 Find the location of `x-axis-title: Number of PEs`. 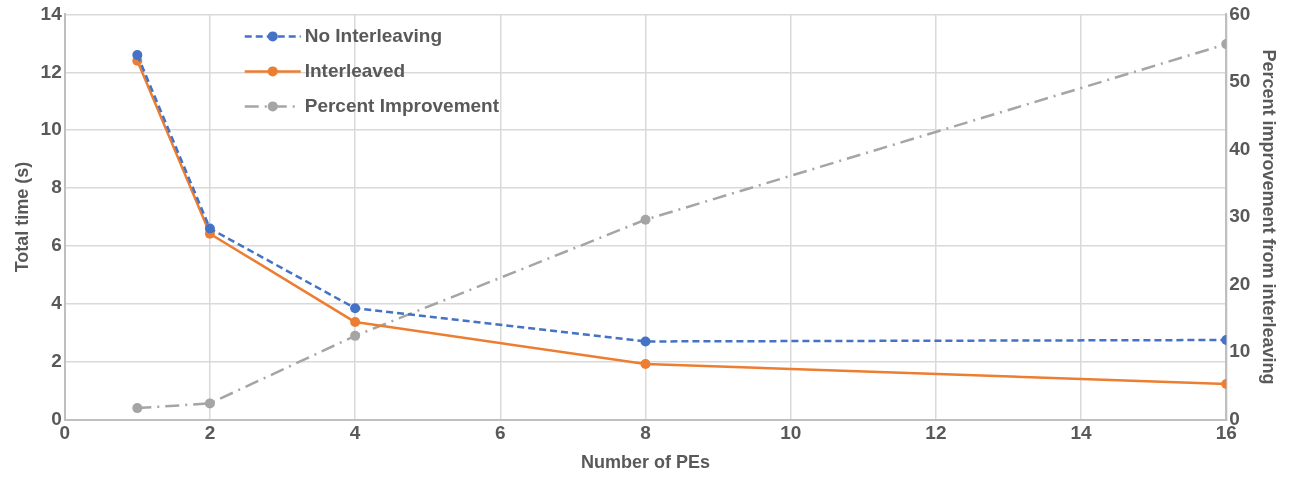

x-axis-title: Number of PEs is located at coordinates (645, 462).